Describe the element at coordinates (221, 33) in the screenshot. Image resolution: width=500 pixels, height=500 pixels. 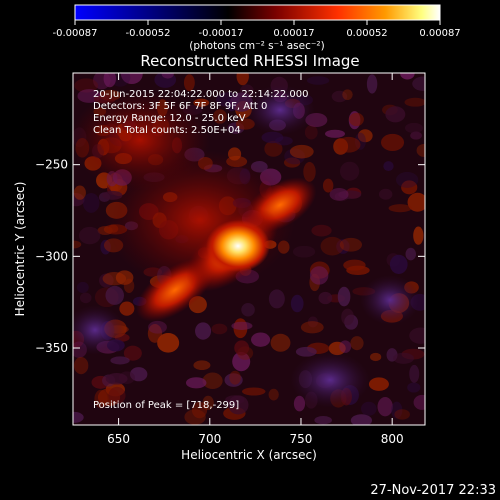
I see `colorbar-tick-label: -0.00017` at that location.